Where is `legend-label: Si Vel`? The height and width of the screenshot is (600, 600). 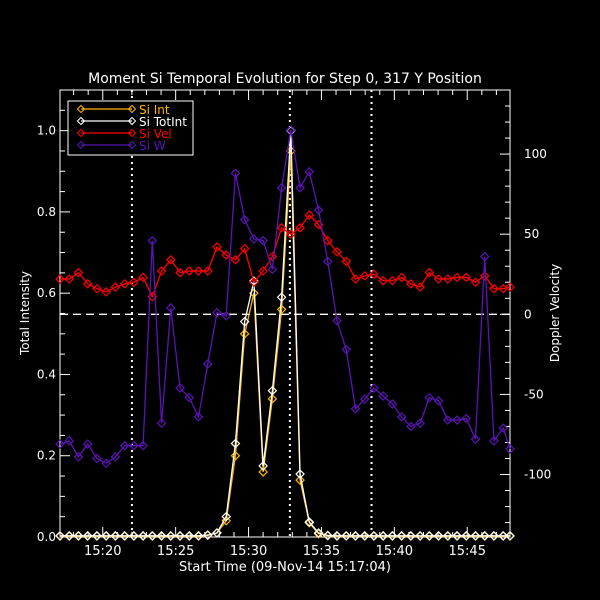
legend-label: Si Vel is located at coordinates (155, 134).